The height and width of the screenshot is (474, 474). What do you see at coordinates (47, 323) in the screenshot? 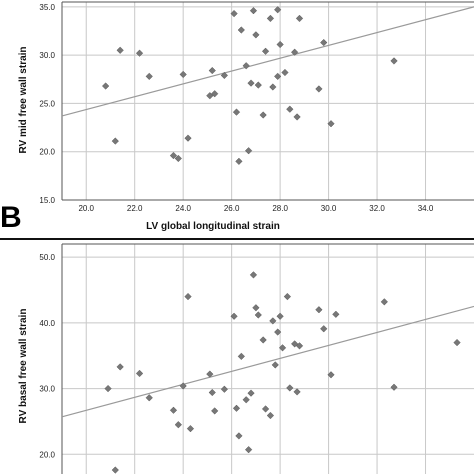
I see `y-tick-label: 40.0` at bounding box center [47, 323].